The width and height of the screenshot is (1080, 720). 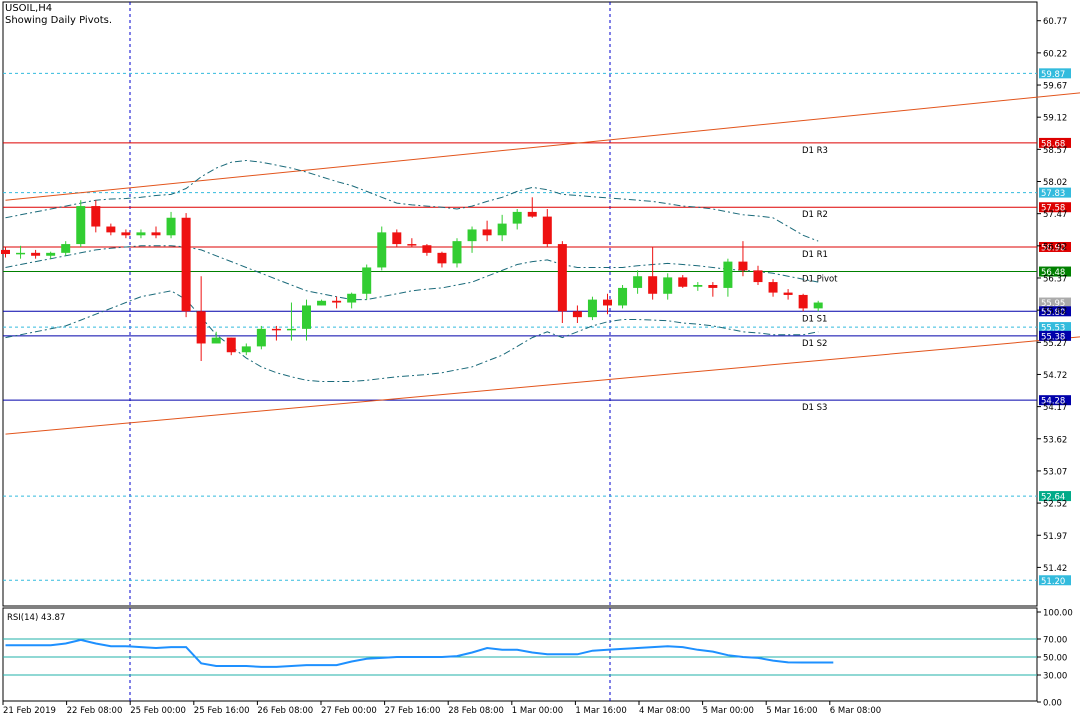 I want to click on time-tick-label: 1 Mar 00:00, so click(x=537, y=711).